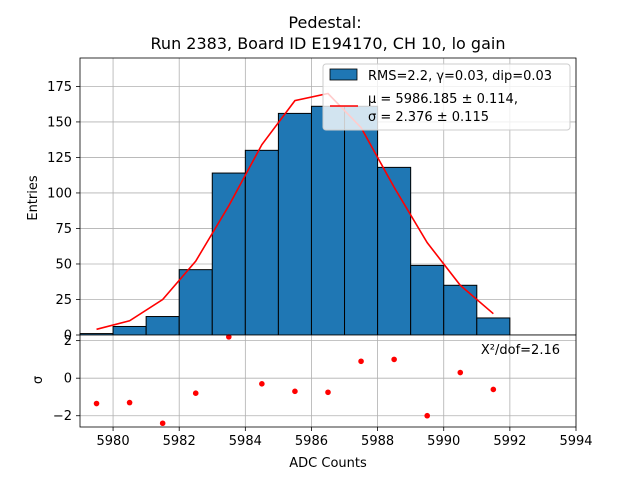 This screenshot has height=480, width=640. Describe the element at coordinates (428, 117) in the screenshot. I see `legend-fit-line2: σ = 2.376 ± 0.115` at that location.